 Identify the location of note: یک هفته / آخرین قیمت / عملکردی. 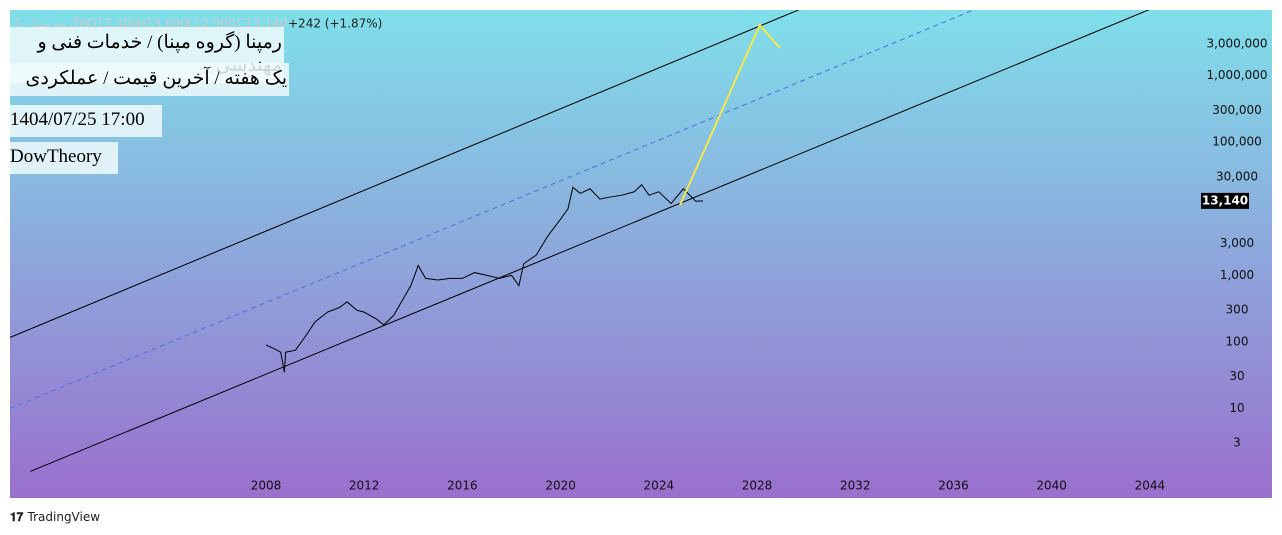
(149, 79).